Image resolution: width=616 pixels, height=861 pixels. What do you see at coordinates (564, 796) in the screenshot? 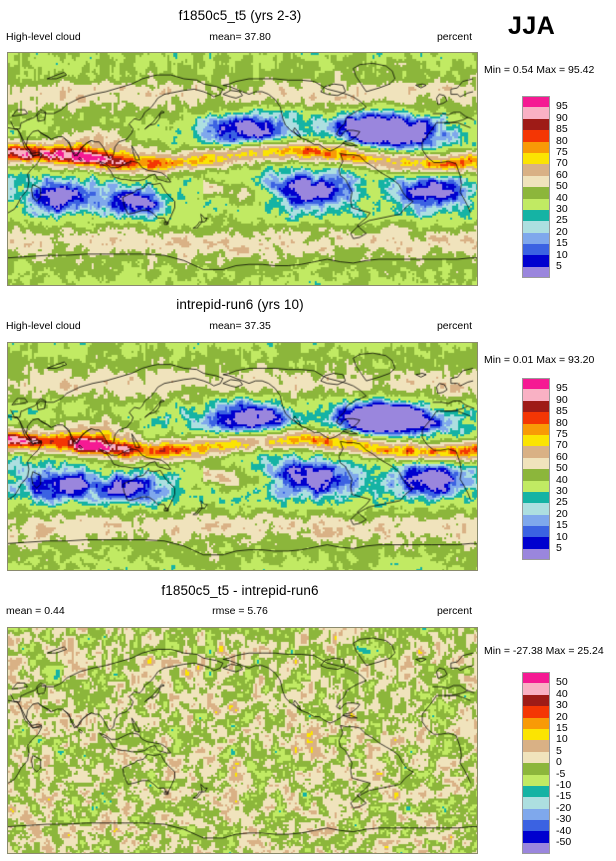
I see `colorbar-tick-label: -15` at bounding box center [564, 796].